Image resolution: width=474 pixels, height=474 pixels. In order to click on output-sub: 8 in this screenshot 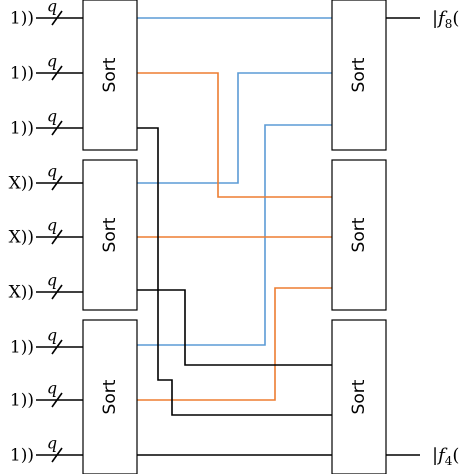, I will do `click(449, 24)`.